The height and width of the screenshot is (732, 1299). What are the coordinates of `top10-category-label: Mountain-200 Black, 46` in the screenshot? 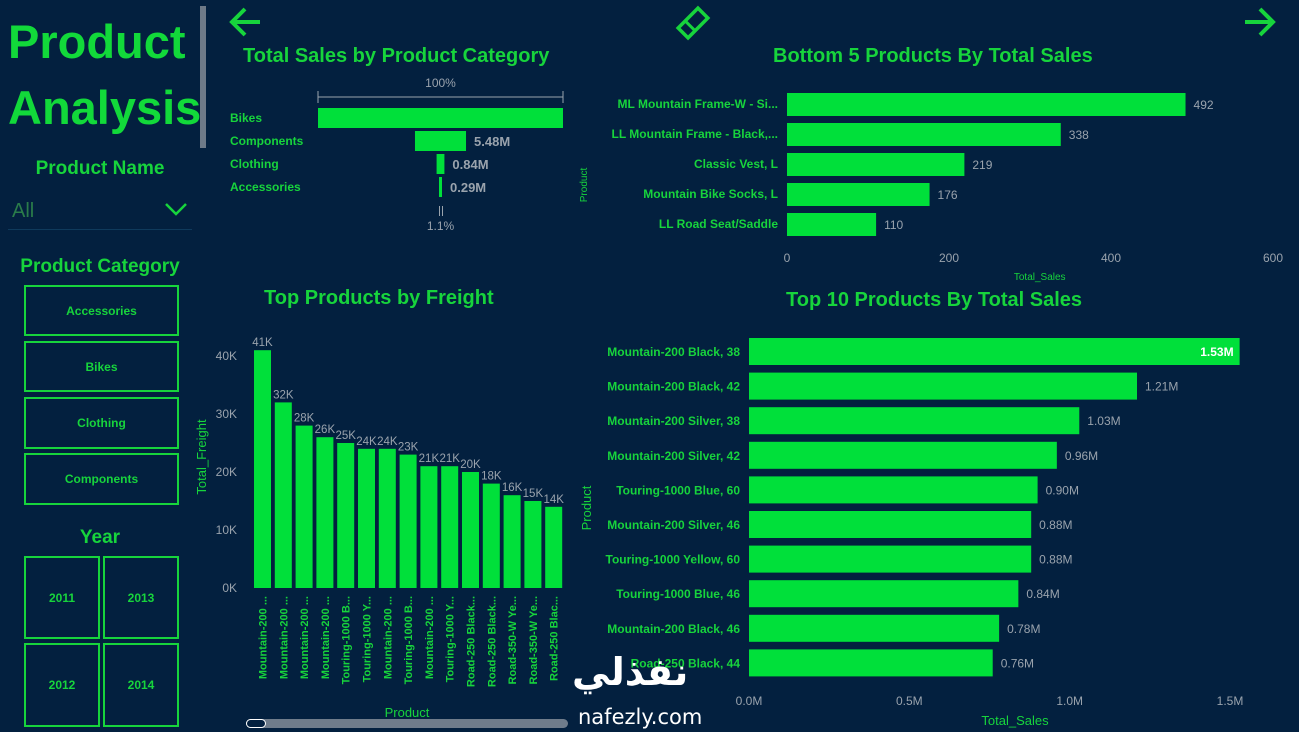 It's located at (673, 629).